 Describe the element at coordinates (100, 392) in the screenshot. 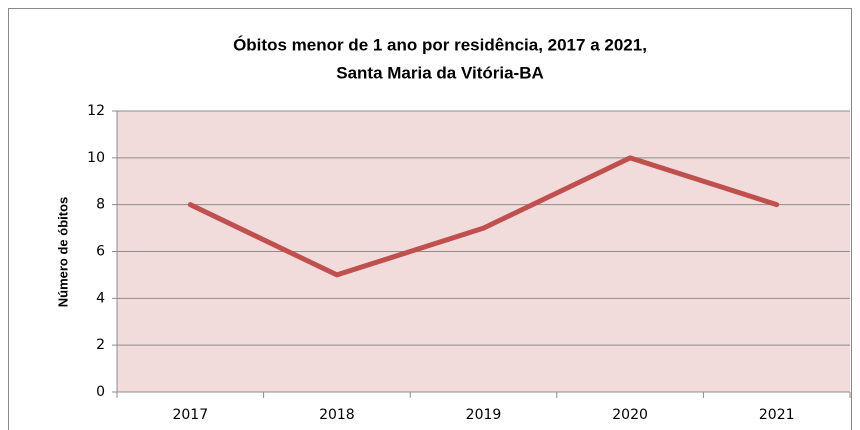

I see `y-tick-label: 0` at that location.